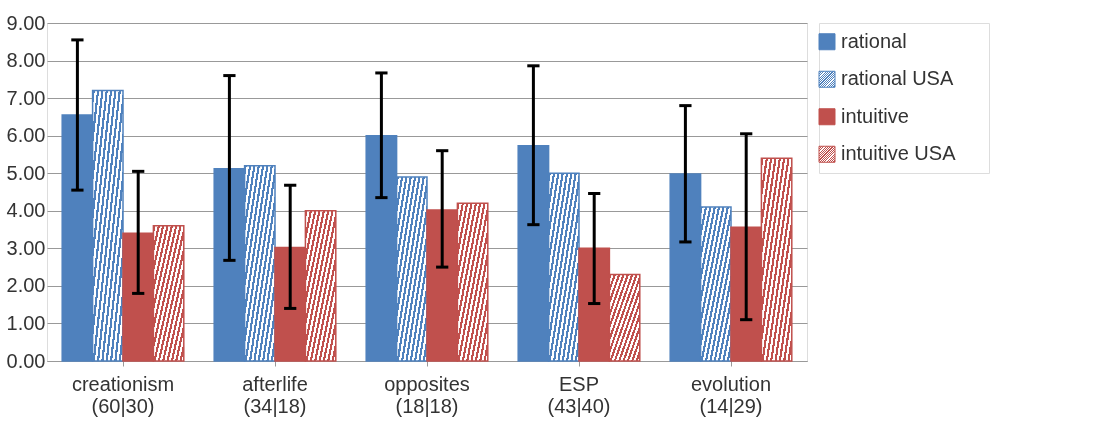 The image size is (1111, 441). What do you see at coordinates (26, 247) in the screenshot?
I see `y-tick-label: 3.00` at bounding box center [26, 247].